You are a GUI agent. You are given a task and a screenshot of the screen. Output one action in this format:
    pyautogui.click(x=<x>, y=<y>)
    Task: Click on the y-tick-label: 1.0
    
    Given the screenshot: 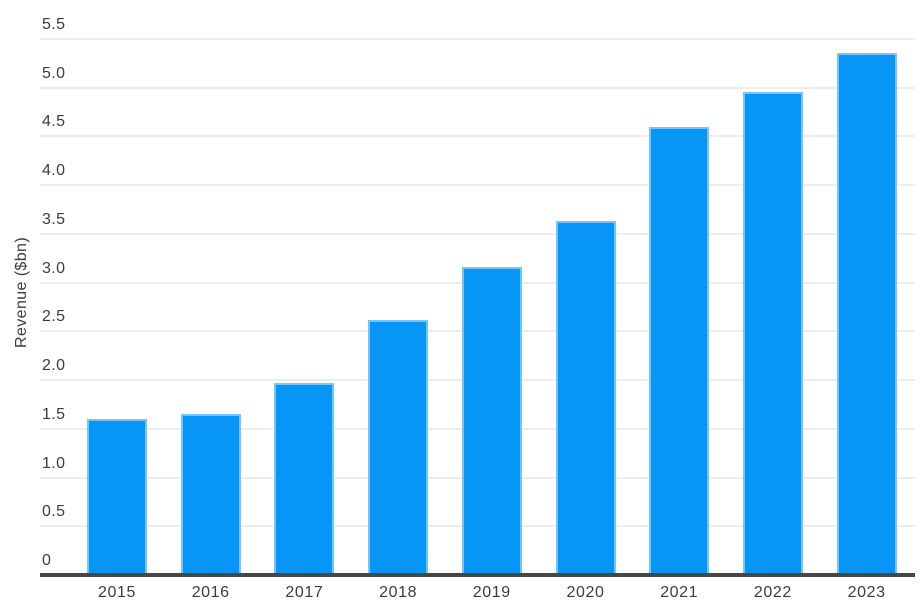 What is the action you would take?
    pyautogui.click(x=54, y=463)
    